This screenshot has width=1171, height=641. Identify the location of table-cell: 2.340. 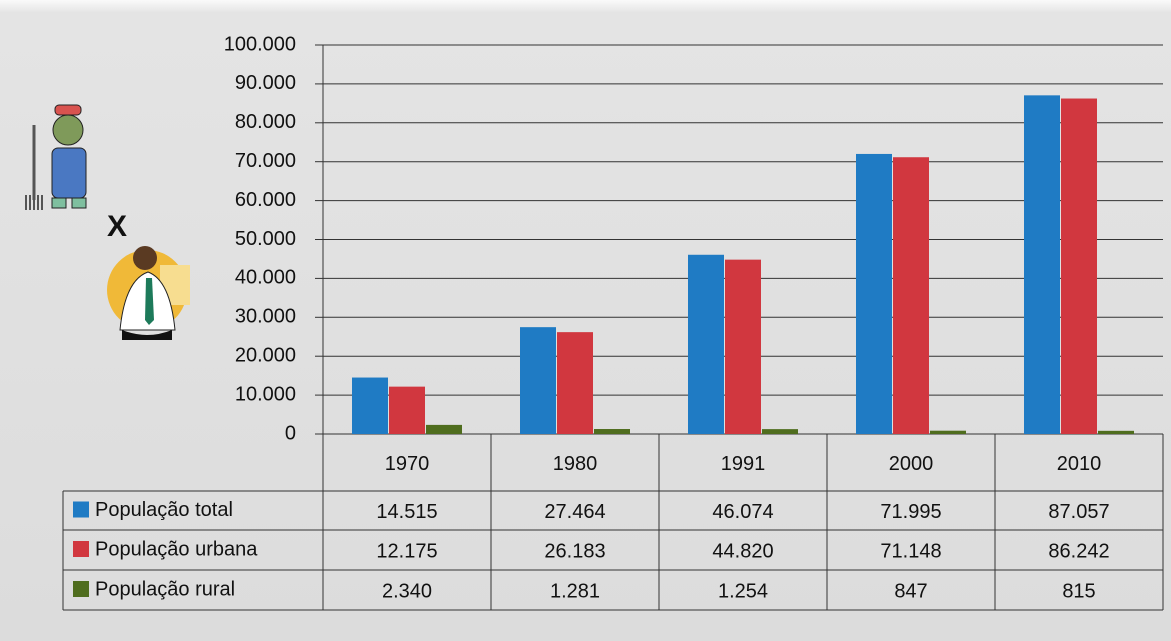
(407, 591).